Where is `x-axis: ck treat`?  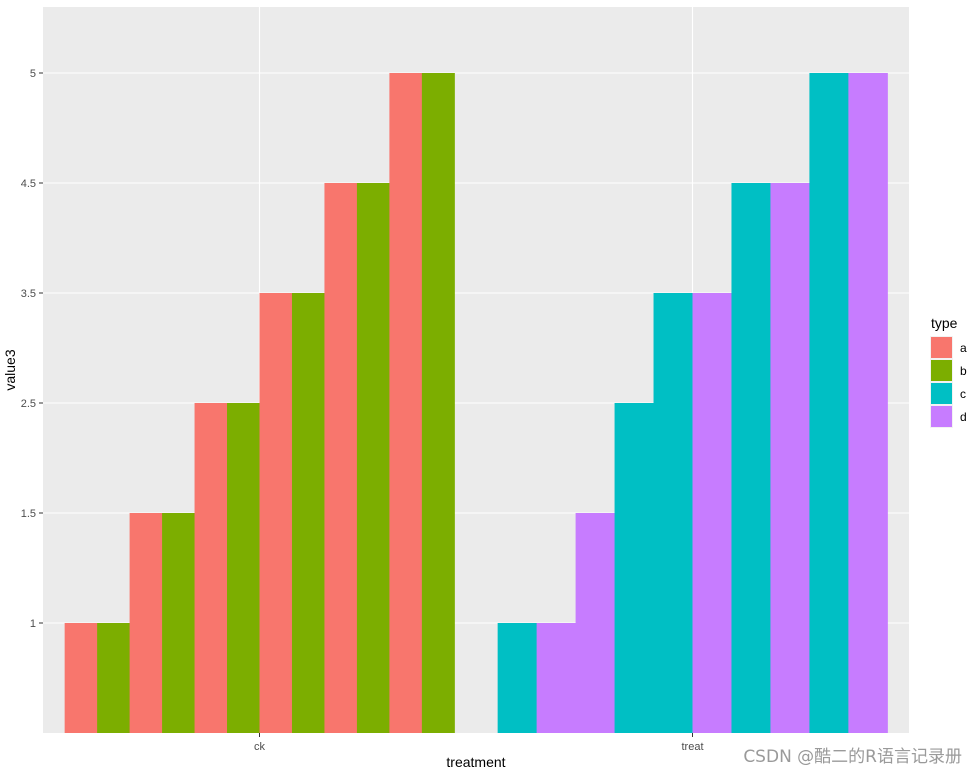 x-axis: ck treat is located at coordinates (479, 743).